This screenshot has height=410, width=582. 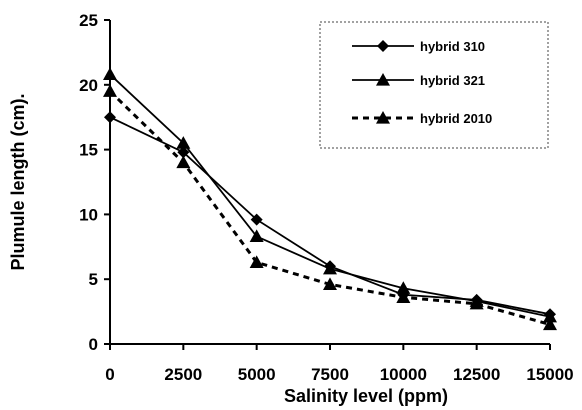 What do you see at coordinates (88, 20) in the screenshot?
I see `y-tick-label: 25` at bounding box center [88, 20].